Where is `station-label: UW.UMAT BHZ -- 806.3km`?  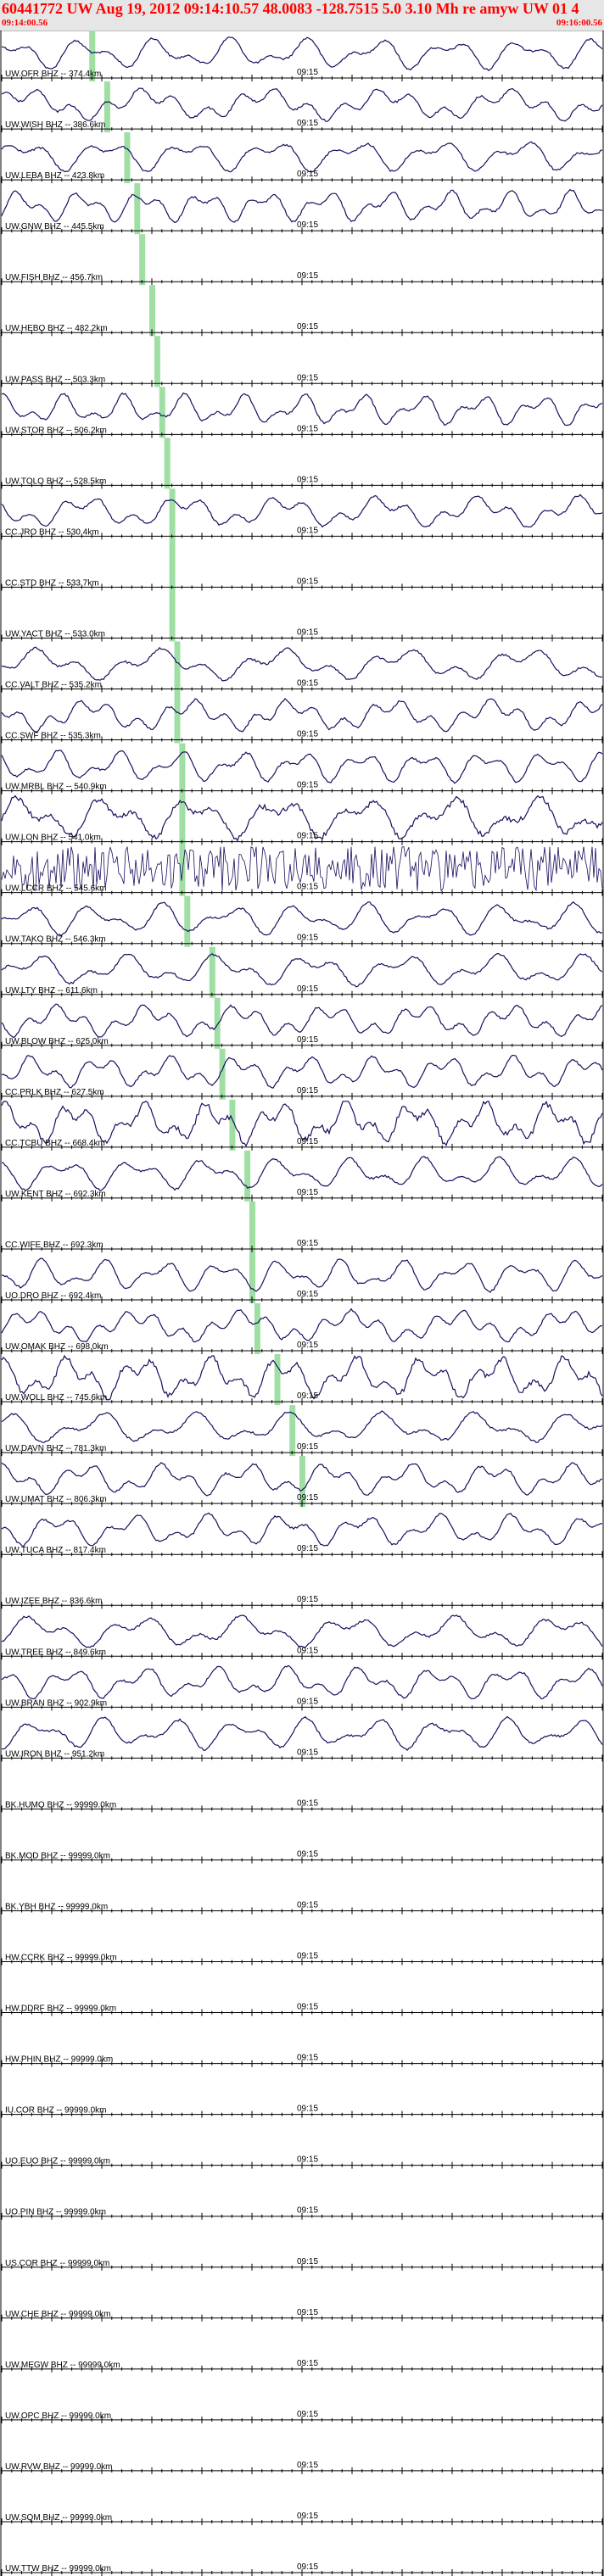 station-label: UW.UMAT BHZ -- 806.3km is located at coordinates (56, 1499).